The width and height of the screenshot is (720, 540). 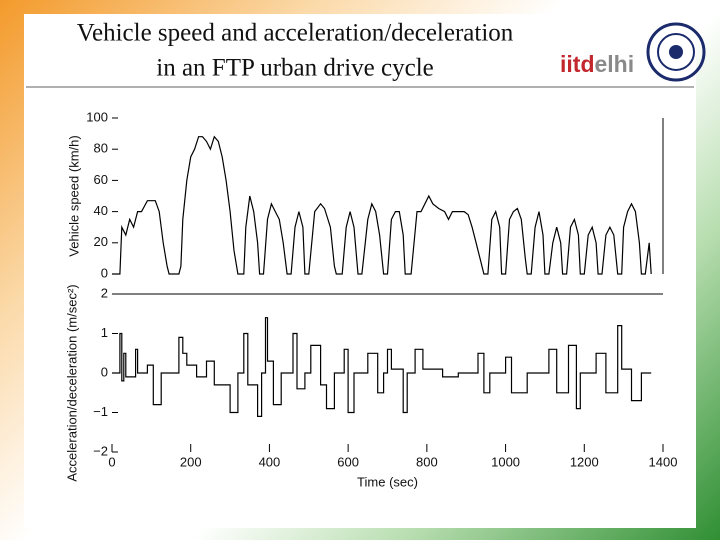 I want to click on y-axis-label: Vehicle speed (km/h), so click(x=73, y=195).